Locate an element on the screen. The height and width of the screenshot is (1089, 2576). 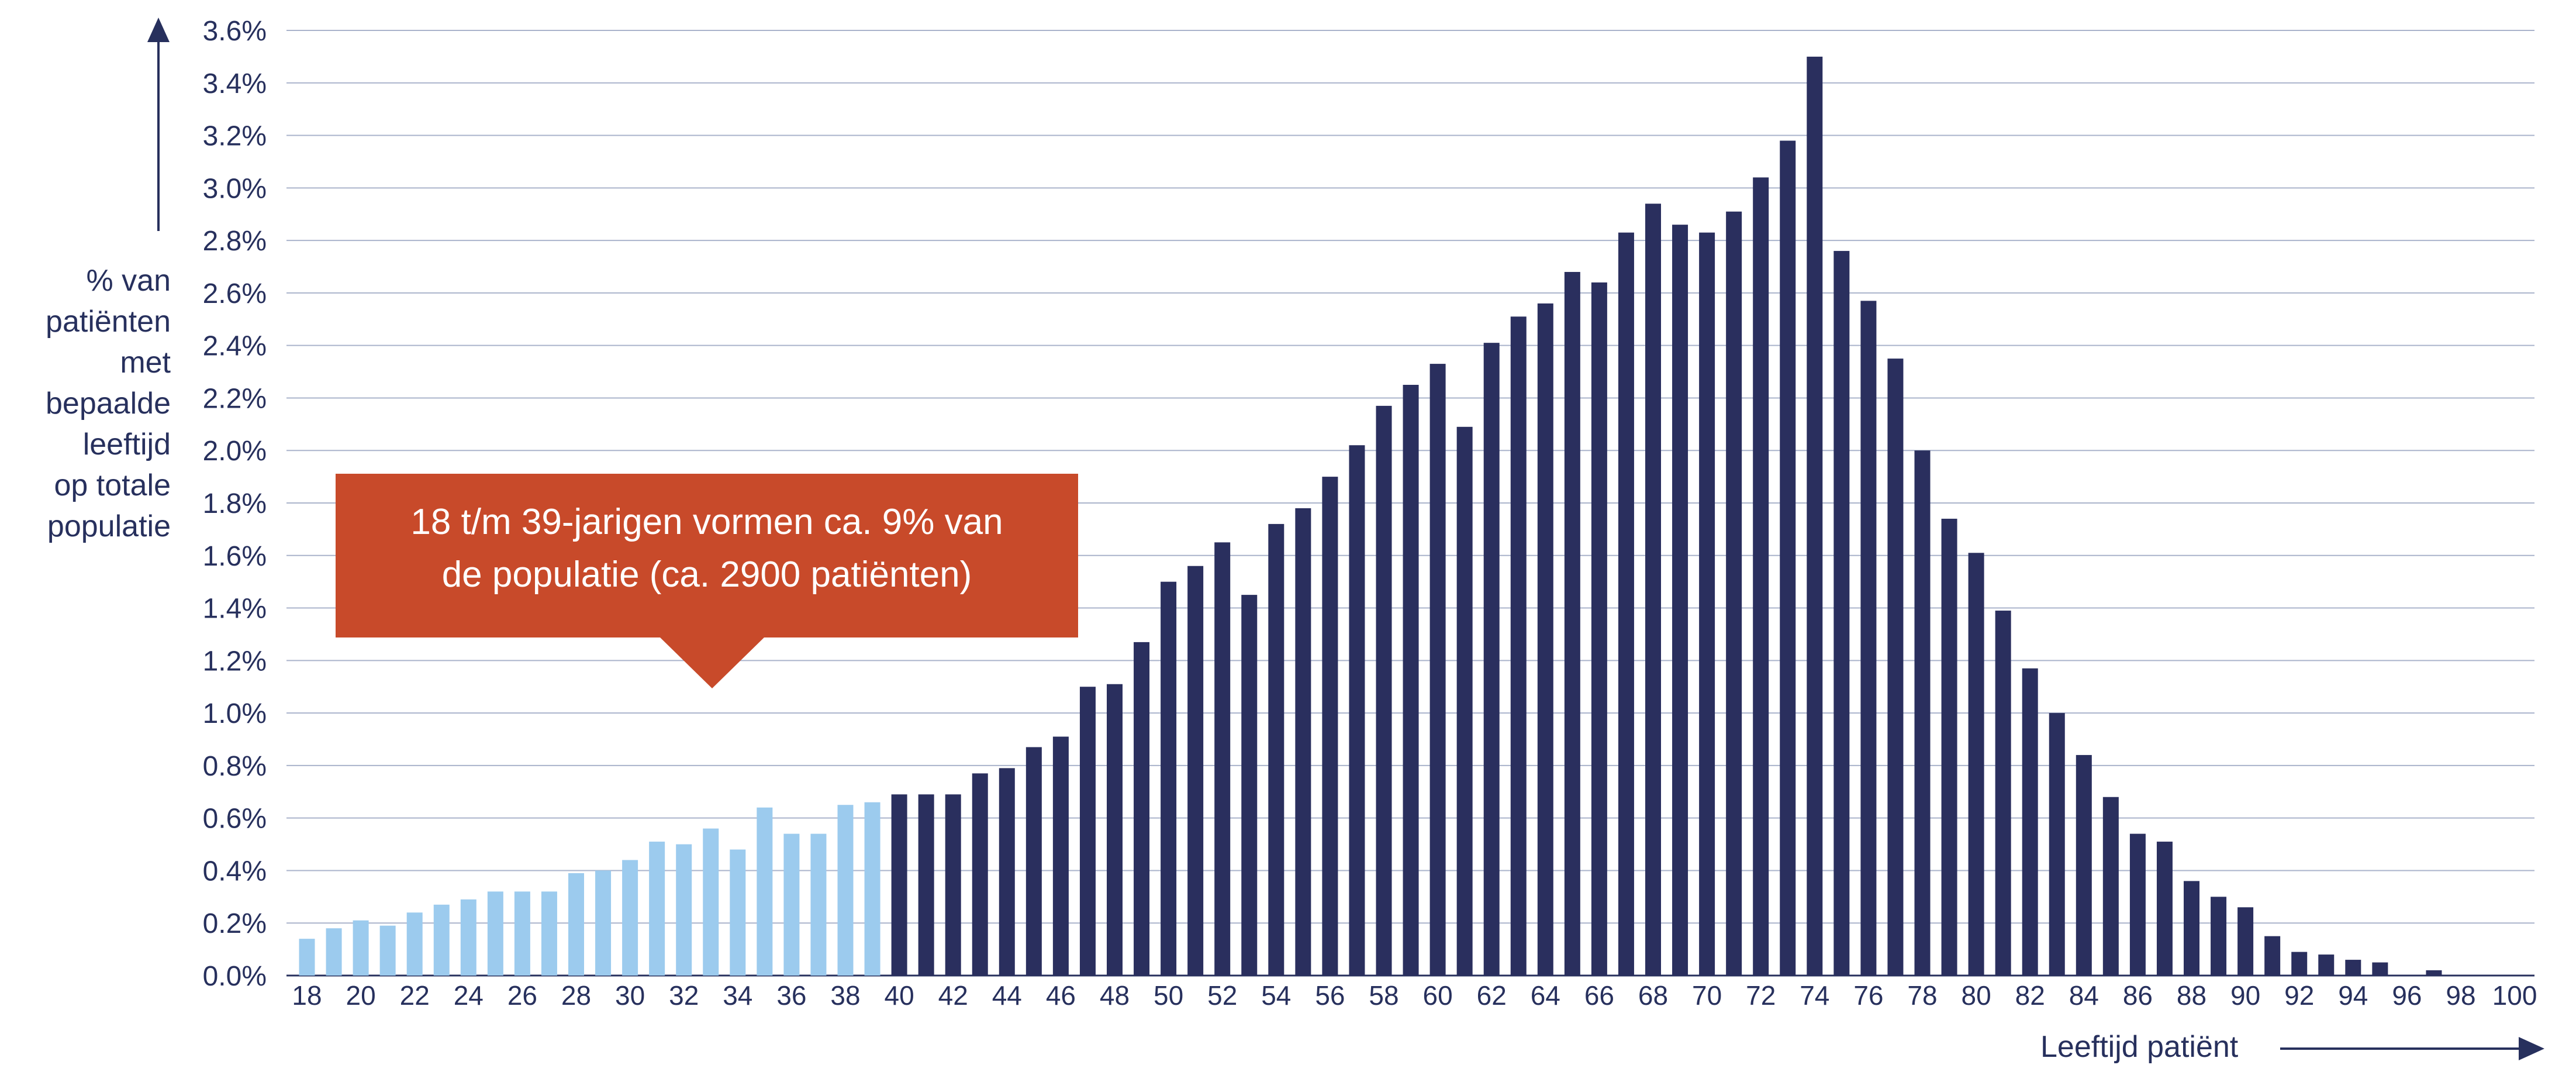
x-tick-label: 96 is located at coordinates (2407, 995).